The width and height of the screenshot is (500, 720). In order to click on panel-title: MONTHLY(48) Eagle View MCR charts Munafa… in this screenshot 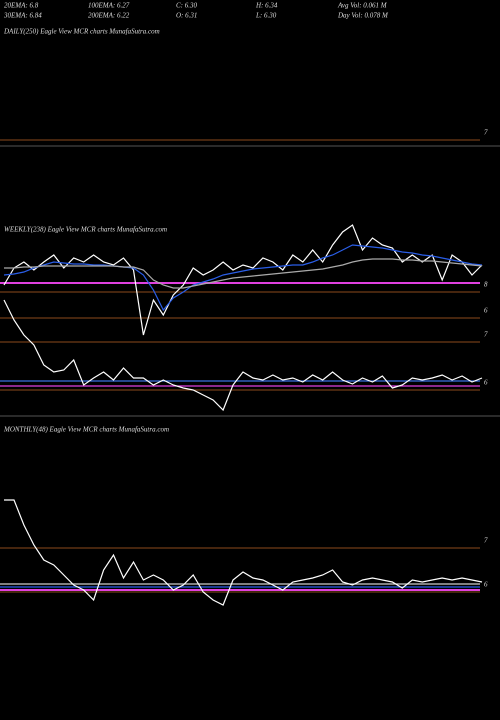, I will do `click(86, 430)`.